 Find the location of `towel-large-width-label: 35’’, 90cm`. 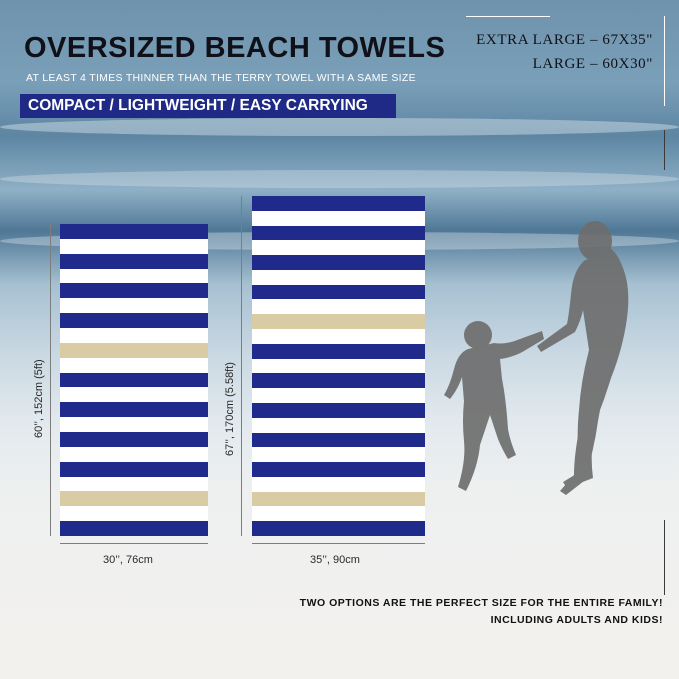

towel-large-width-label: 35’’, 90cm is located at coordinates (335, 560).